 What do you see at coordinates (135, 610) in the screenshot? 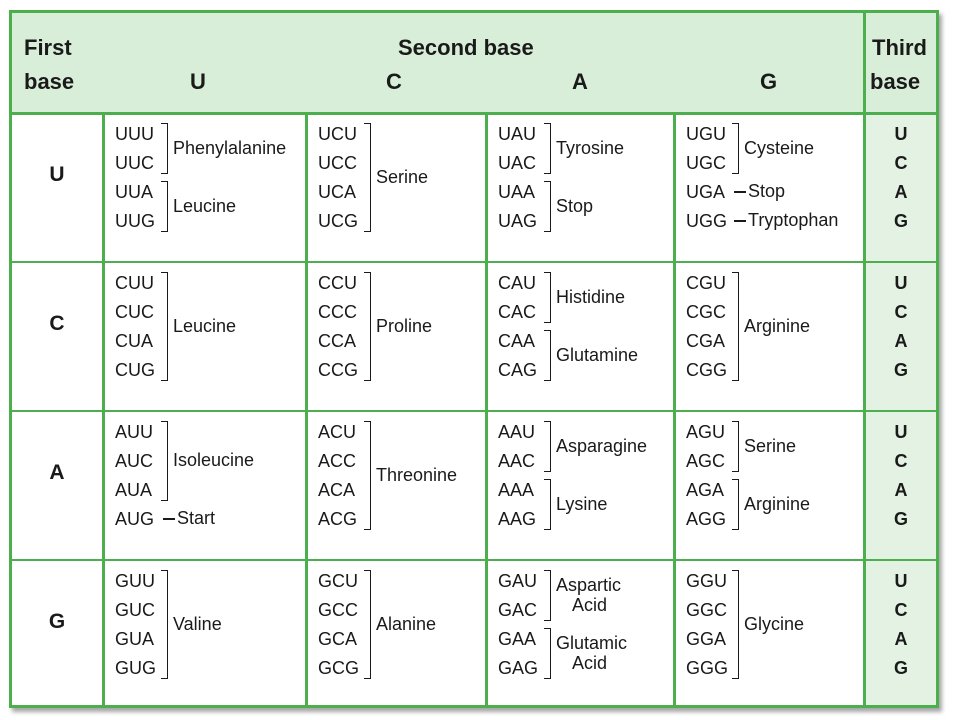
I see `codon-label: GUC` at bounding box center [135, 610].